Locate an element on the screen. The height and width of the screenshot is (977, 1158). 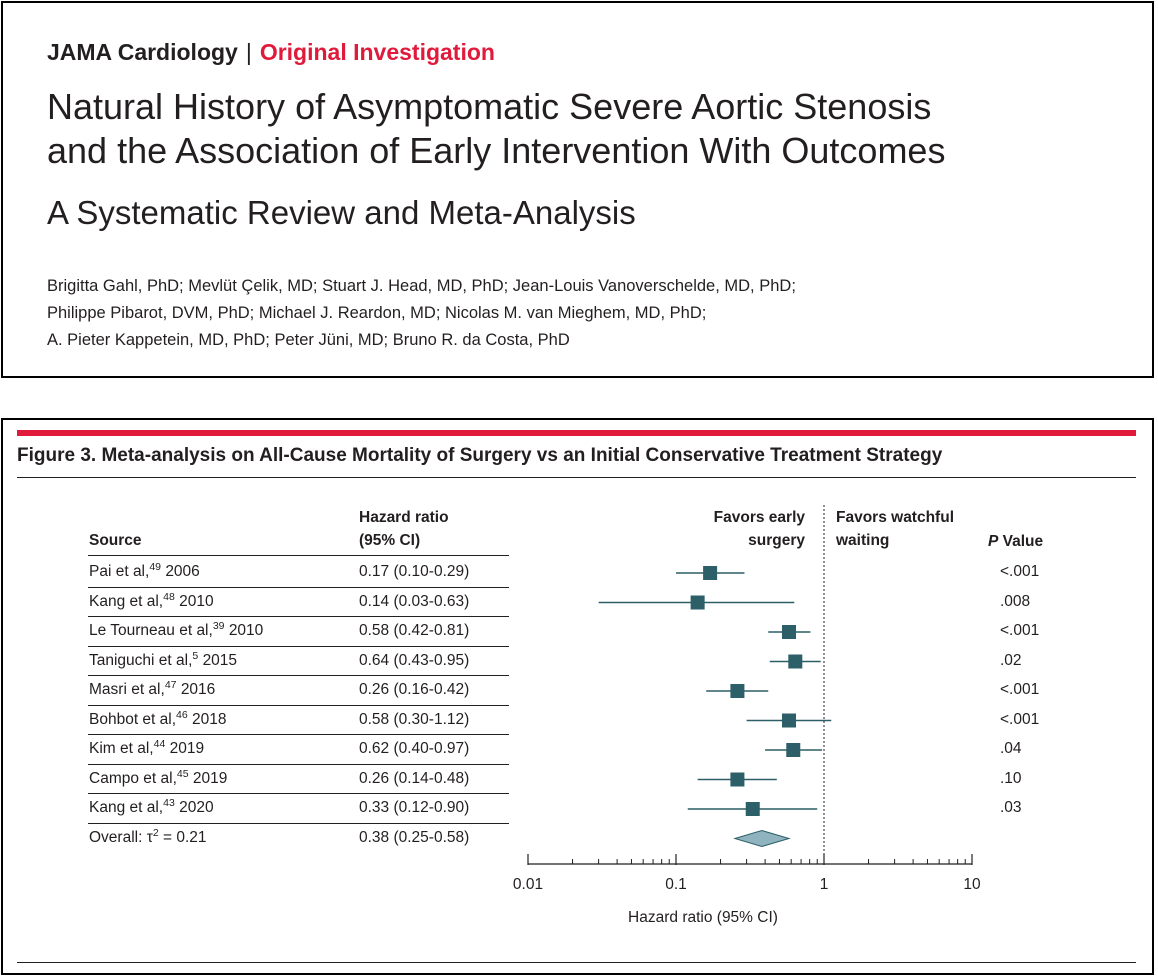
column-header-hr-line2: (95% CI) is located at coordinates (390, 540).